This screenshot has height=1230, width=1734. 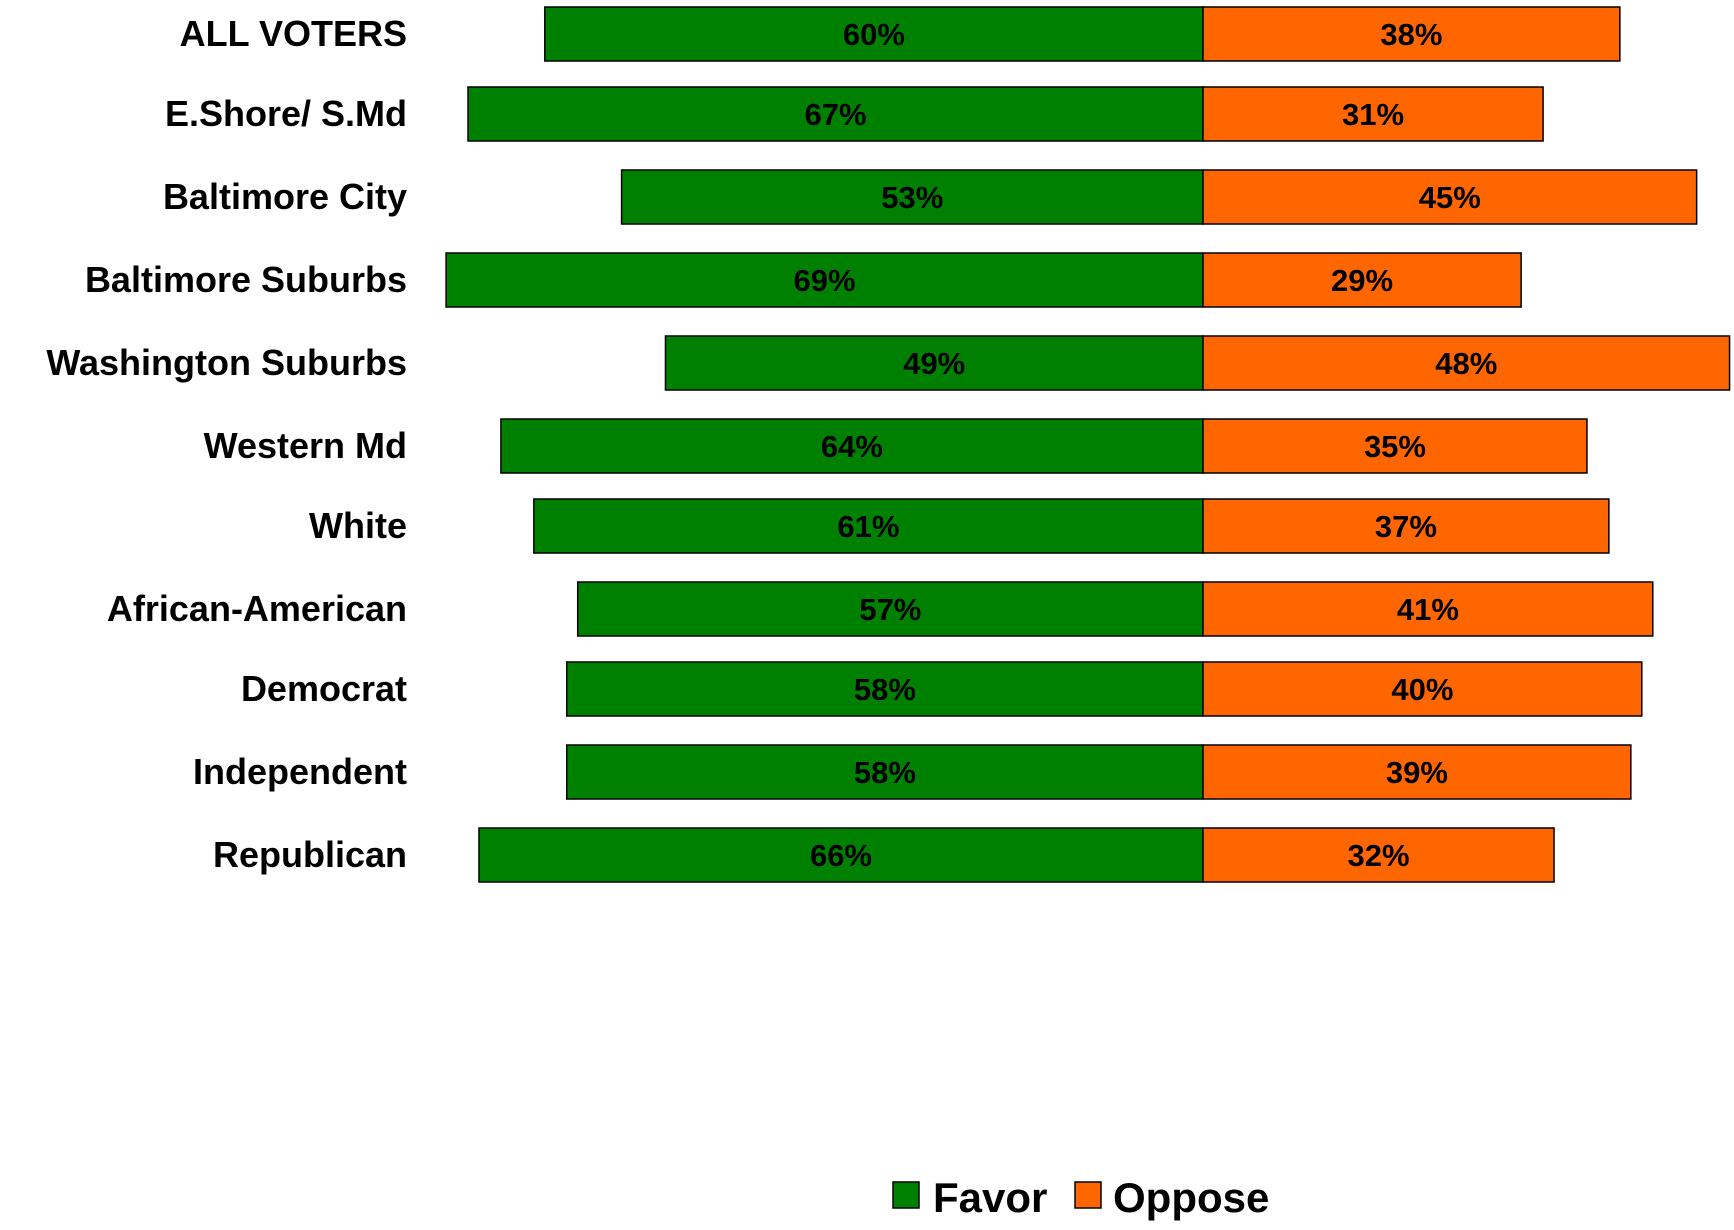 I want to click on oppose-value-label: 32%, so click(x=1378, y=855).